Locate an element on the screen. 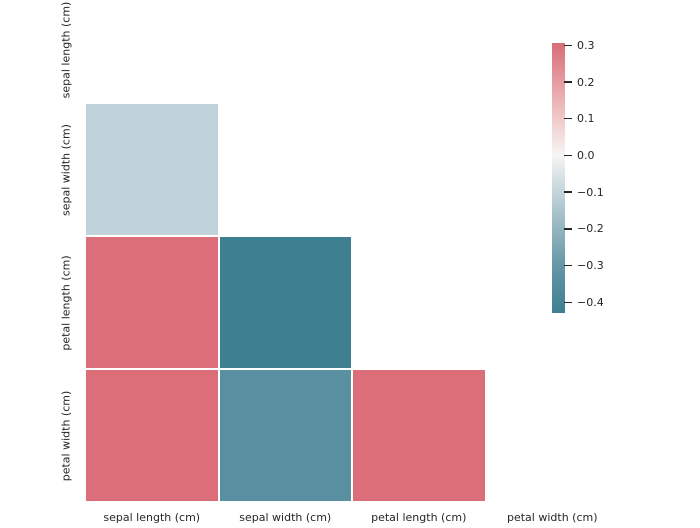  colorbar-tick-label: −0.3 is located at coordinates (590, 266).